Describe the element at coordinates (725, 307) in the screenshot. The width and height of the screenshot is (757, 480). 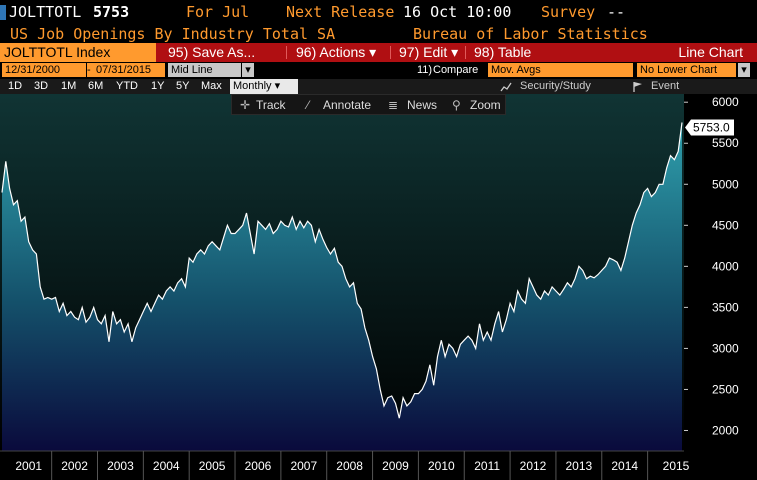
I see `y-tick-label: 3500` at that location.